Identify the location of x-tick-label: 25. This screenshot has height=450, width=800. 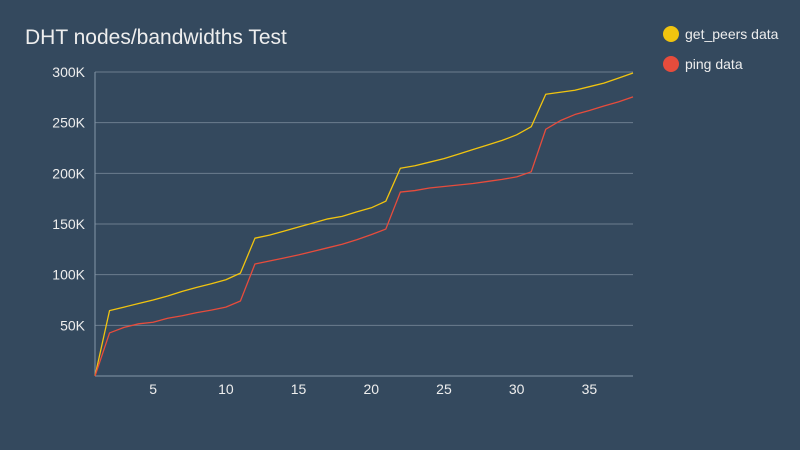
(444, 389).